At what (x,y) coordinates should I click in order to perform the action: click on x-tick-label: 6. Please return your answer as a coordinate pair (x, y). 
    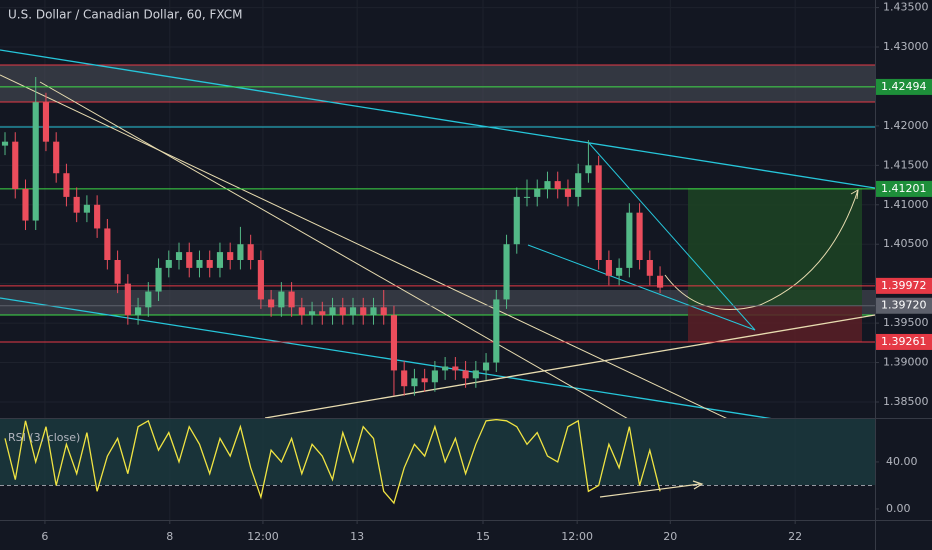
    Looking at the image, I should click on (44, 536).